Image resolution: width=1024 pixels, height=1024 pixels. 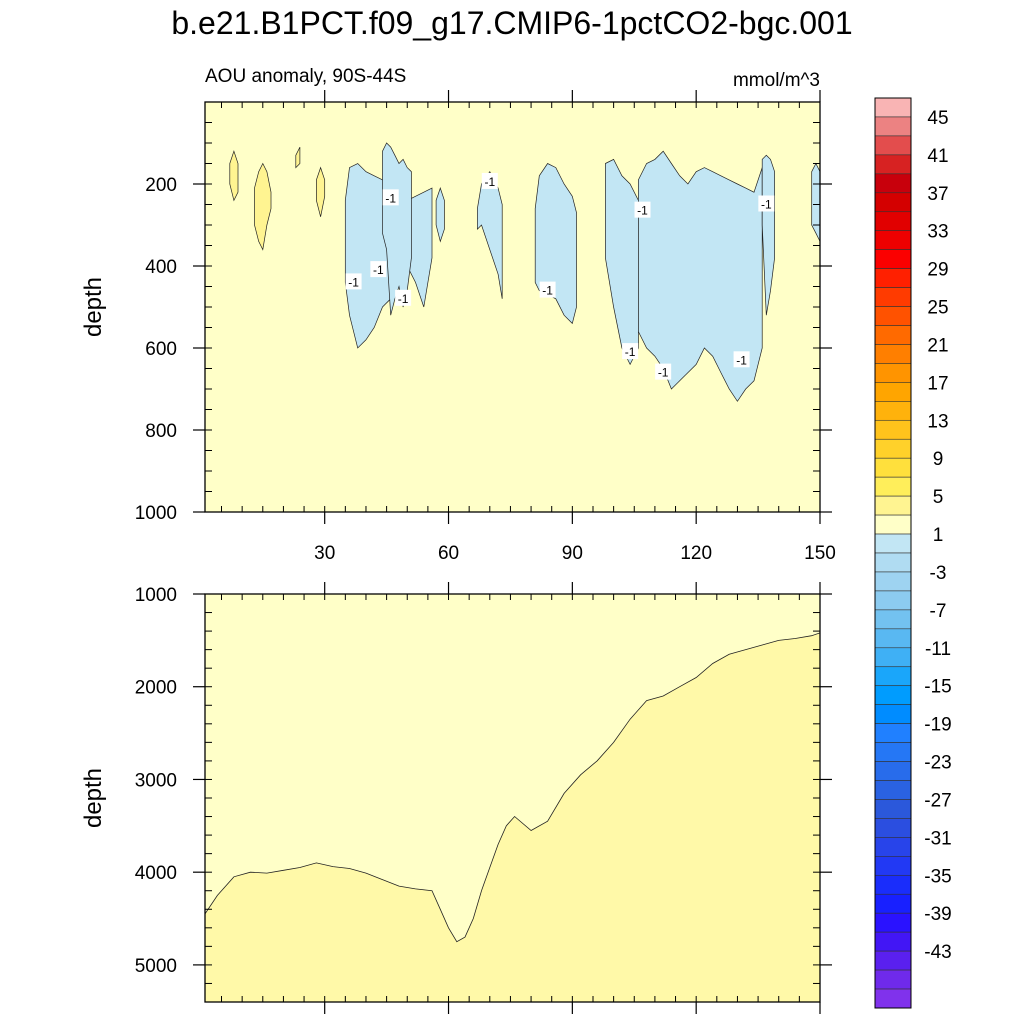 I want to click on y-tick-label: 5000, so click(x=156, y=966).